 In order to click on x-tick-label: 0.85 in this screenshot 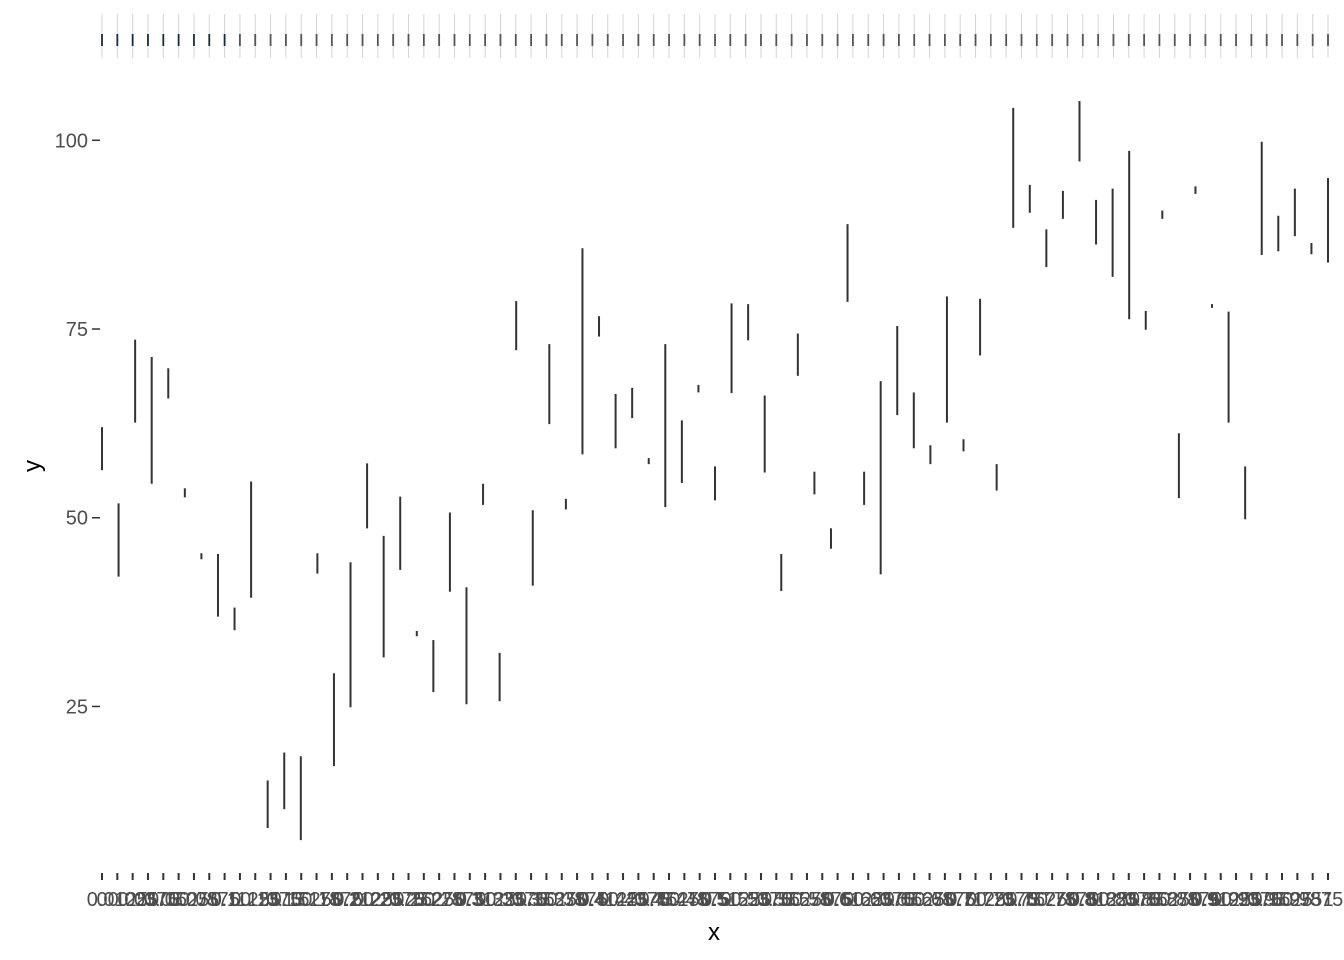, I will do `click(1144, 900)`.